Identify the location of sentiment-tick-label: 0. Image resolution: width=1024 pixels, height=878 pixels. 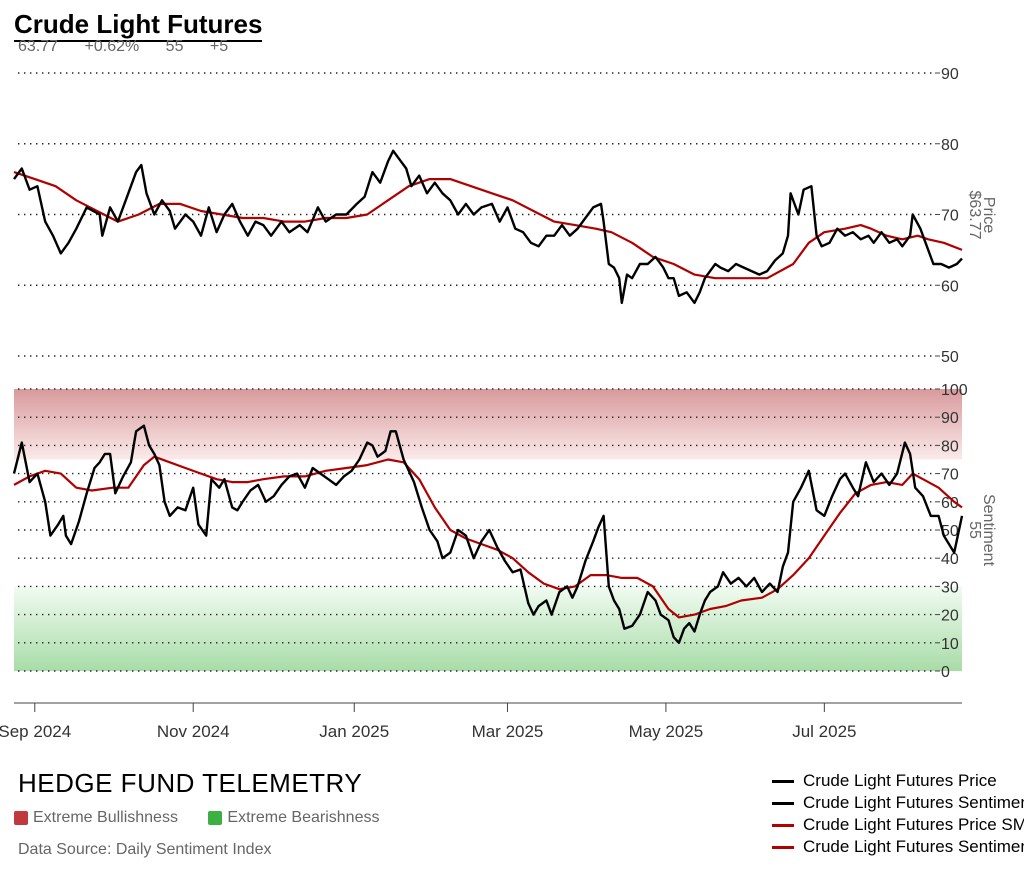
(945, 672).